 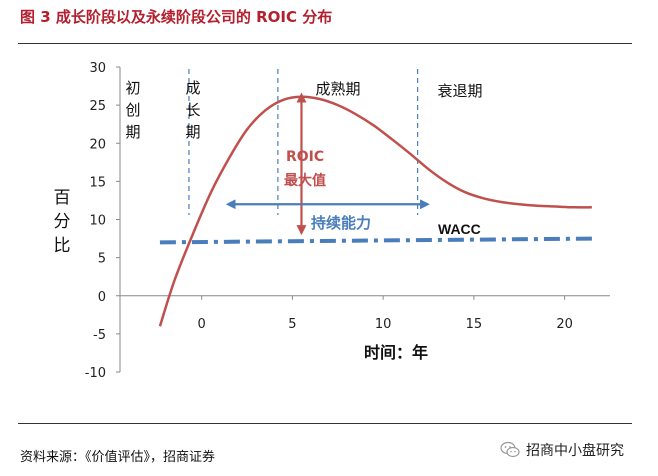 What do you see at coordinates (292, 324) in the screenshot?
I see `x-tick-label: 5` at bounding box center [292, 324].